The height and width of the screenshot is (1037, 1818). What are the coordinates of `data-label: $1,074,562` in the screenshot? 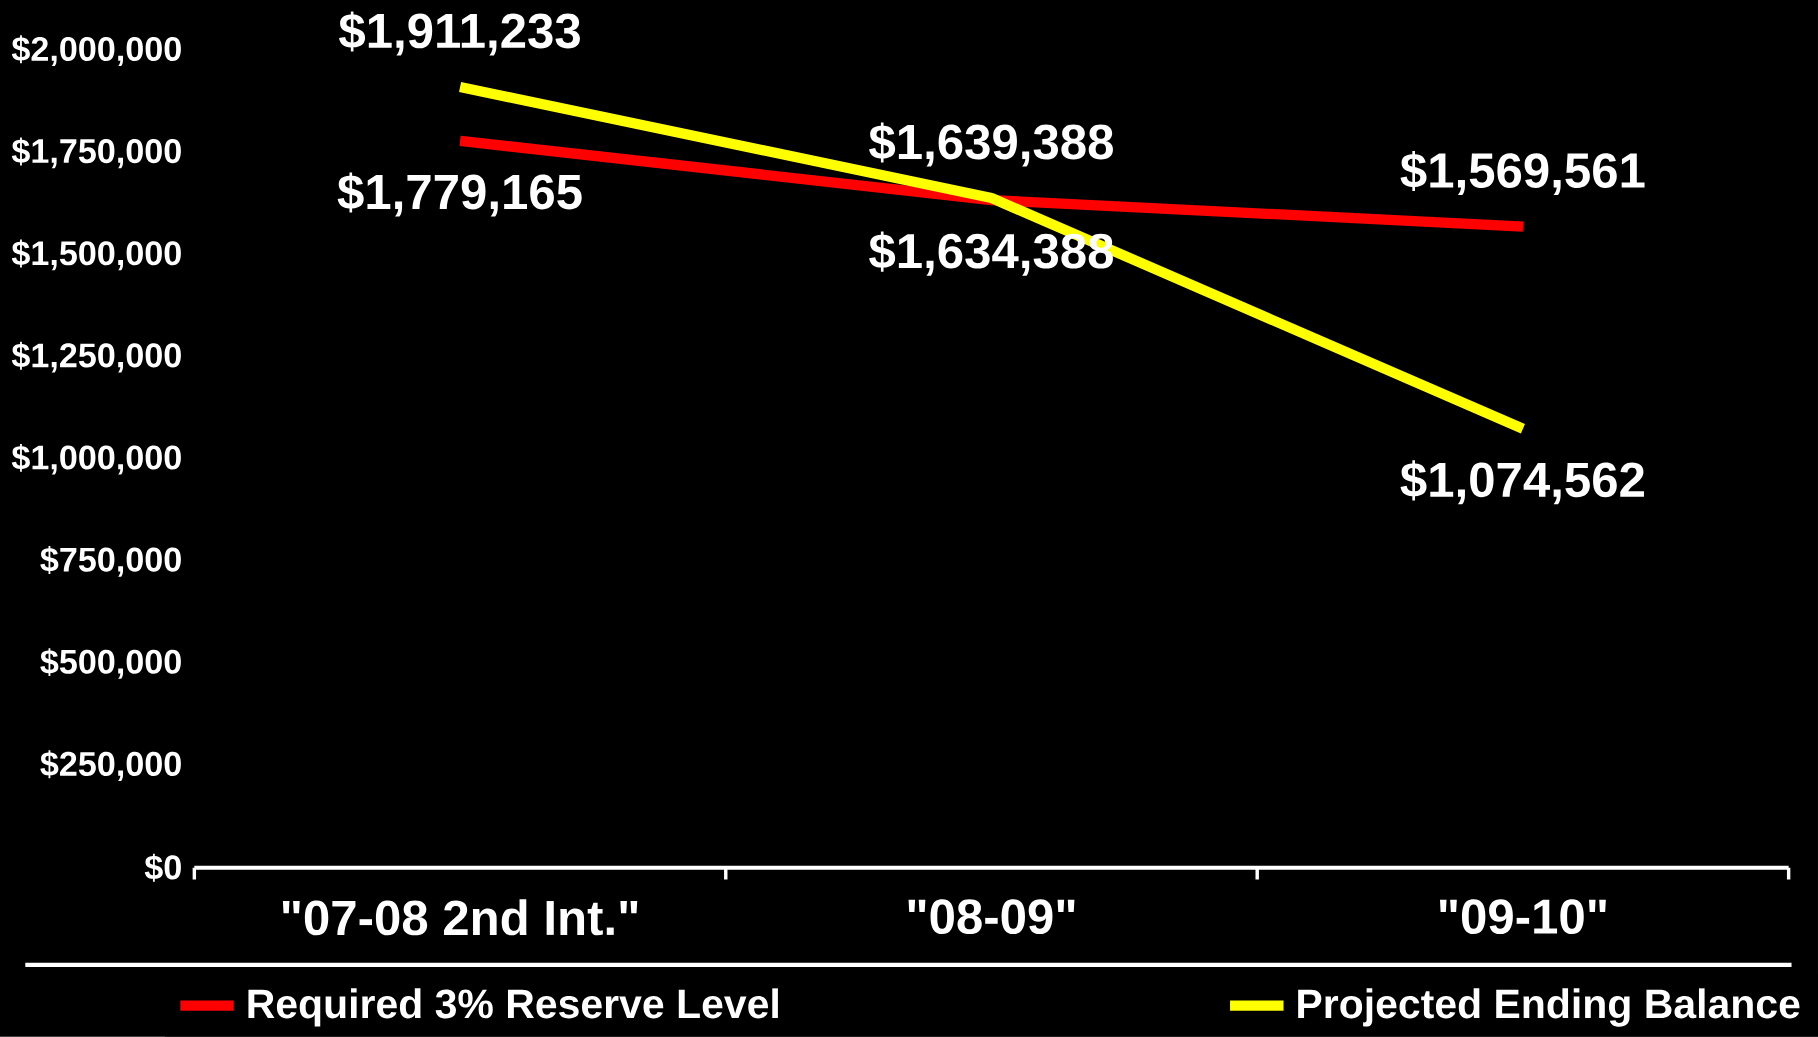 It's located at (1522, 482).